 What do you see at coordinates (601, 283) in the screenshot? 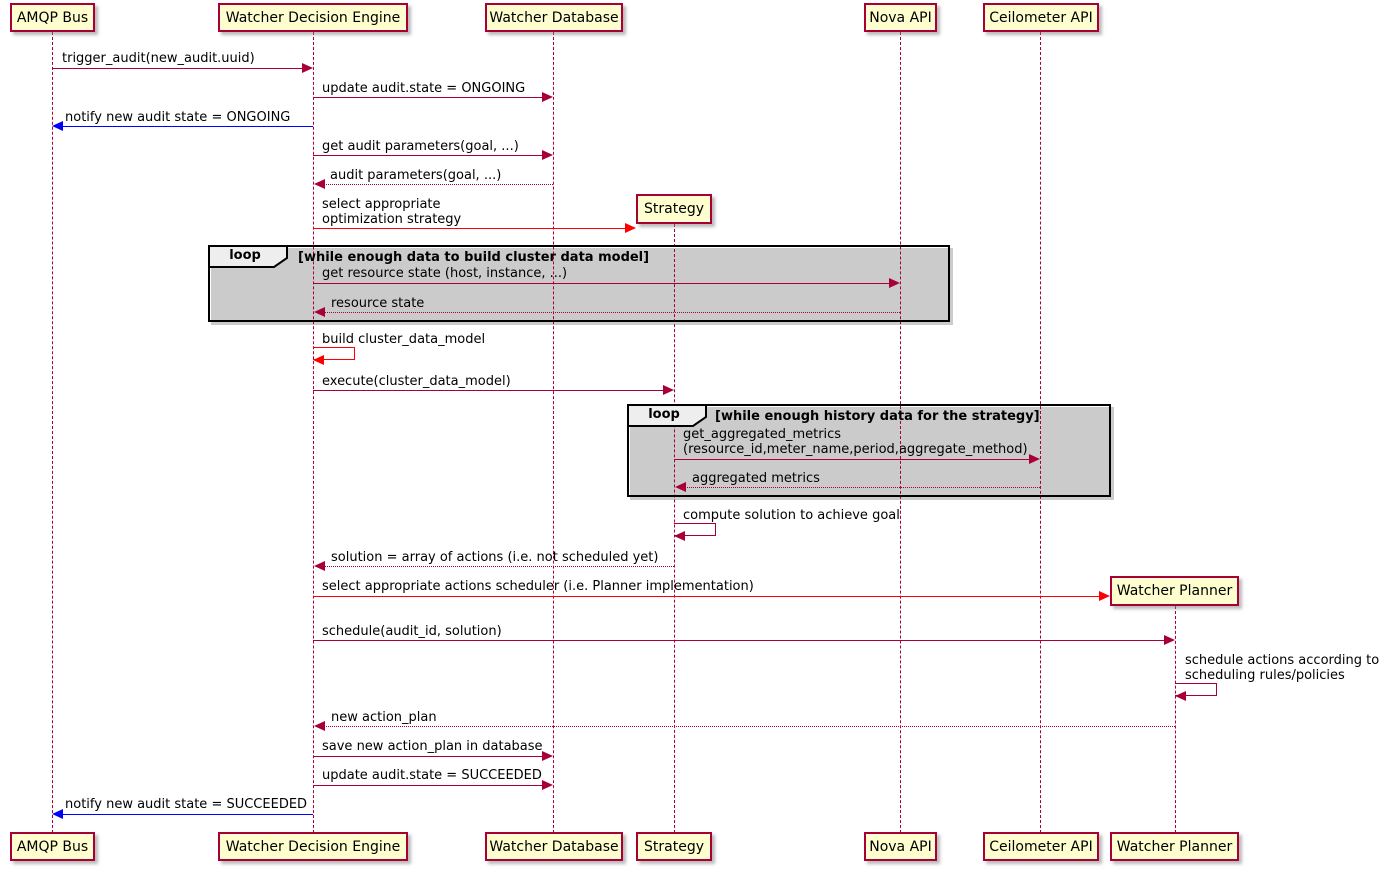
I see `message-get-resource-arrow` at bounding box center [601, 283].